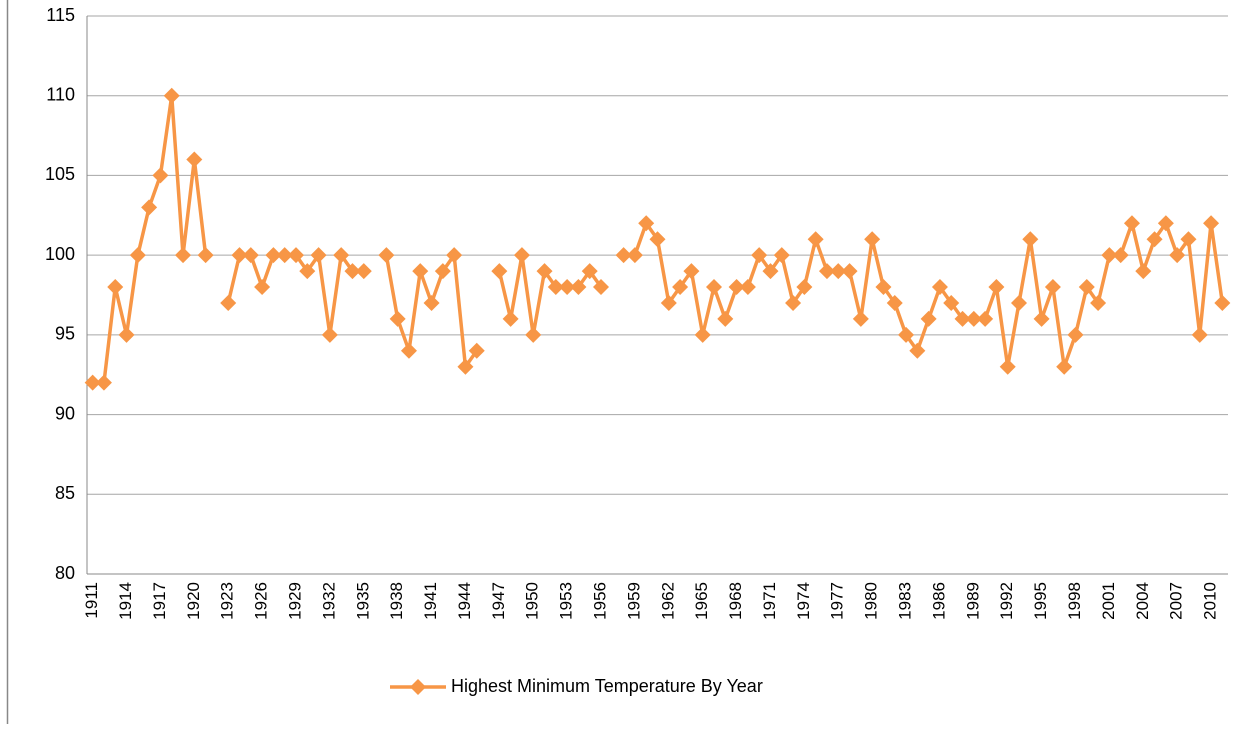 The height and width of the screenshot is (729, 1253). I want to click on y-tick-label: 105, so click(60, 174).